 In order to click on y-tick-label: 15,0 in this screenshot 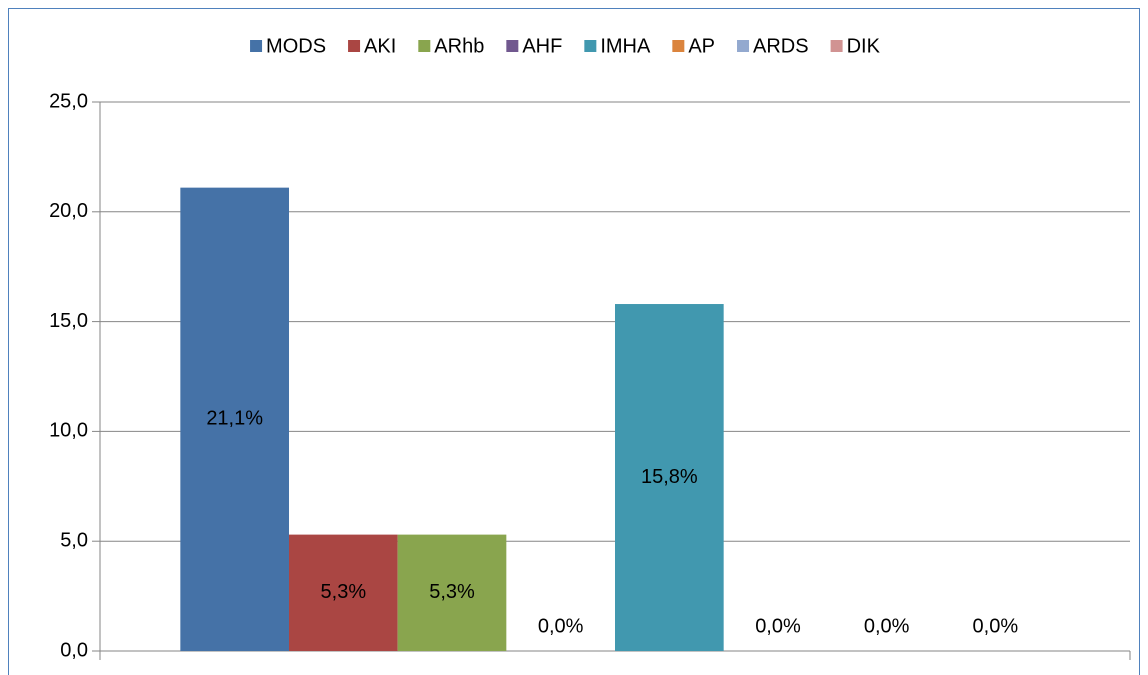, I will do `click(68, 321)`.